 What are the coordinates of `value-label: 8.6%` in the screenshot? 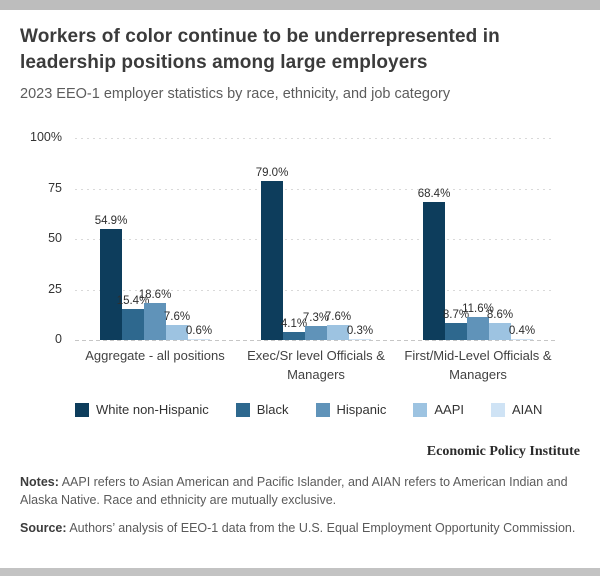 It's located at (500, 314).